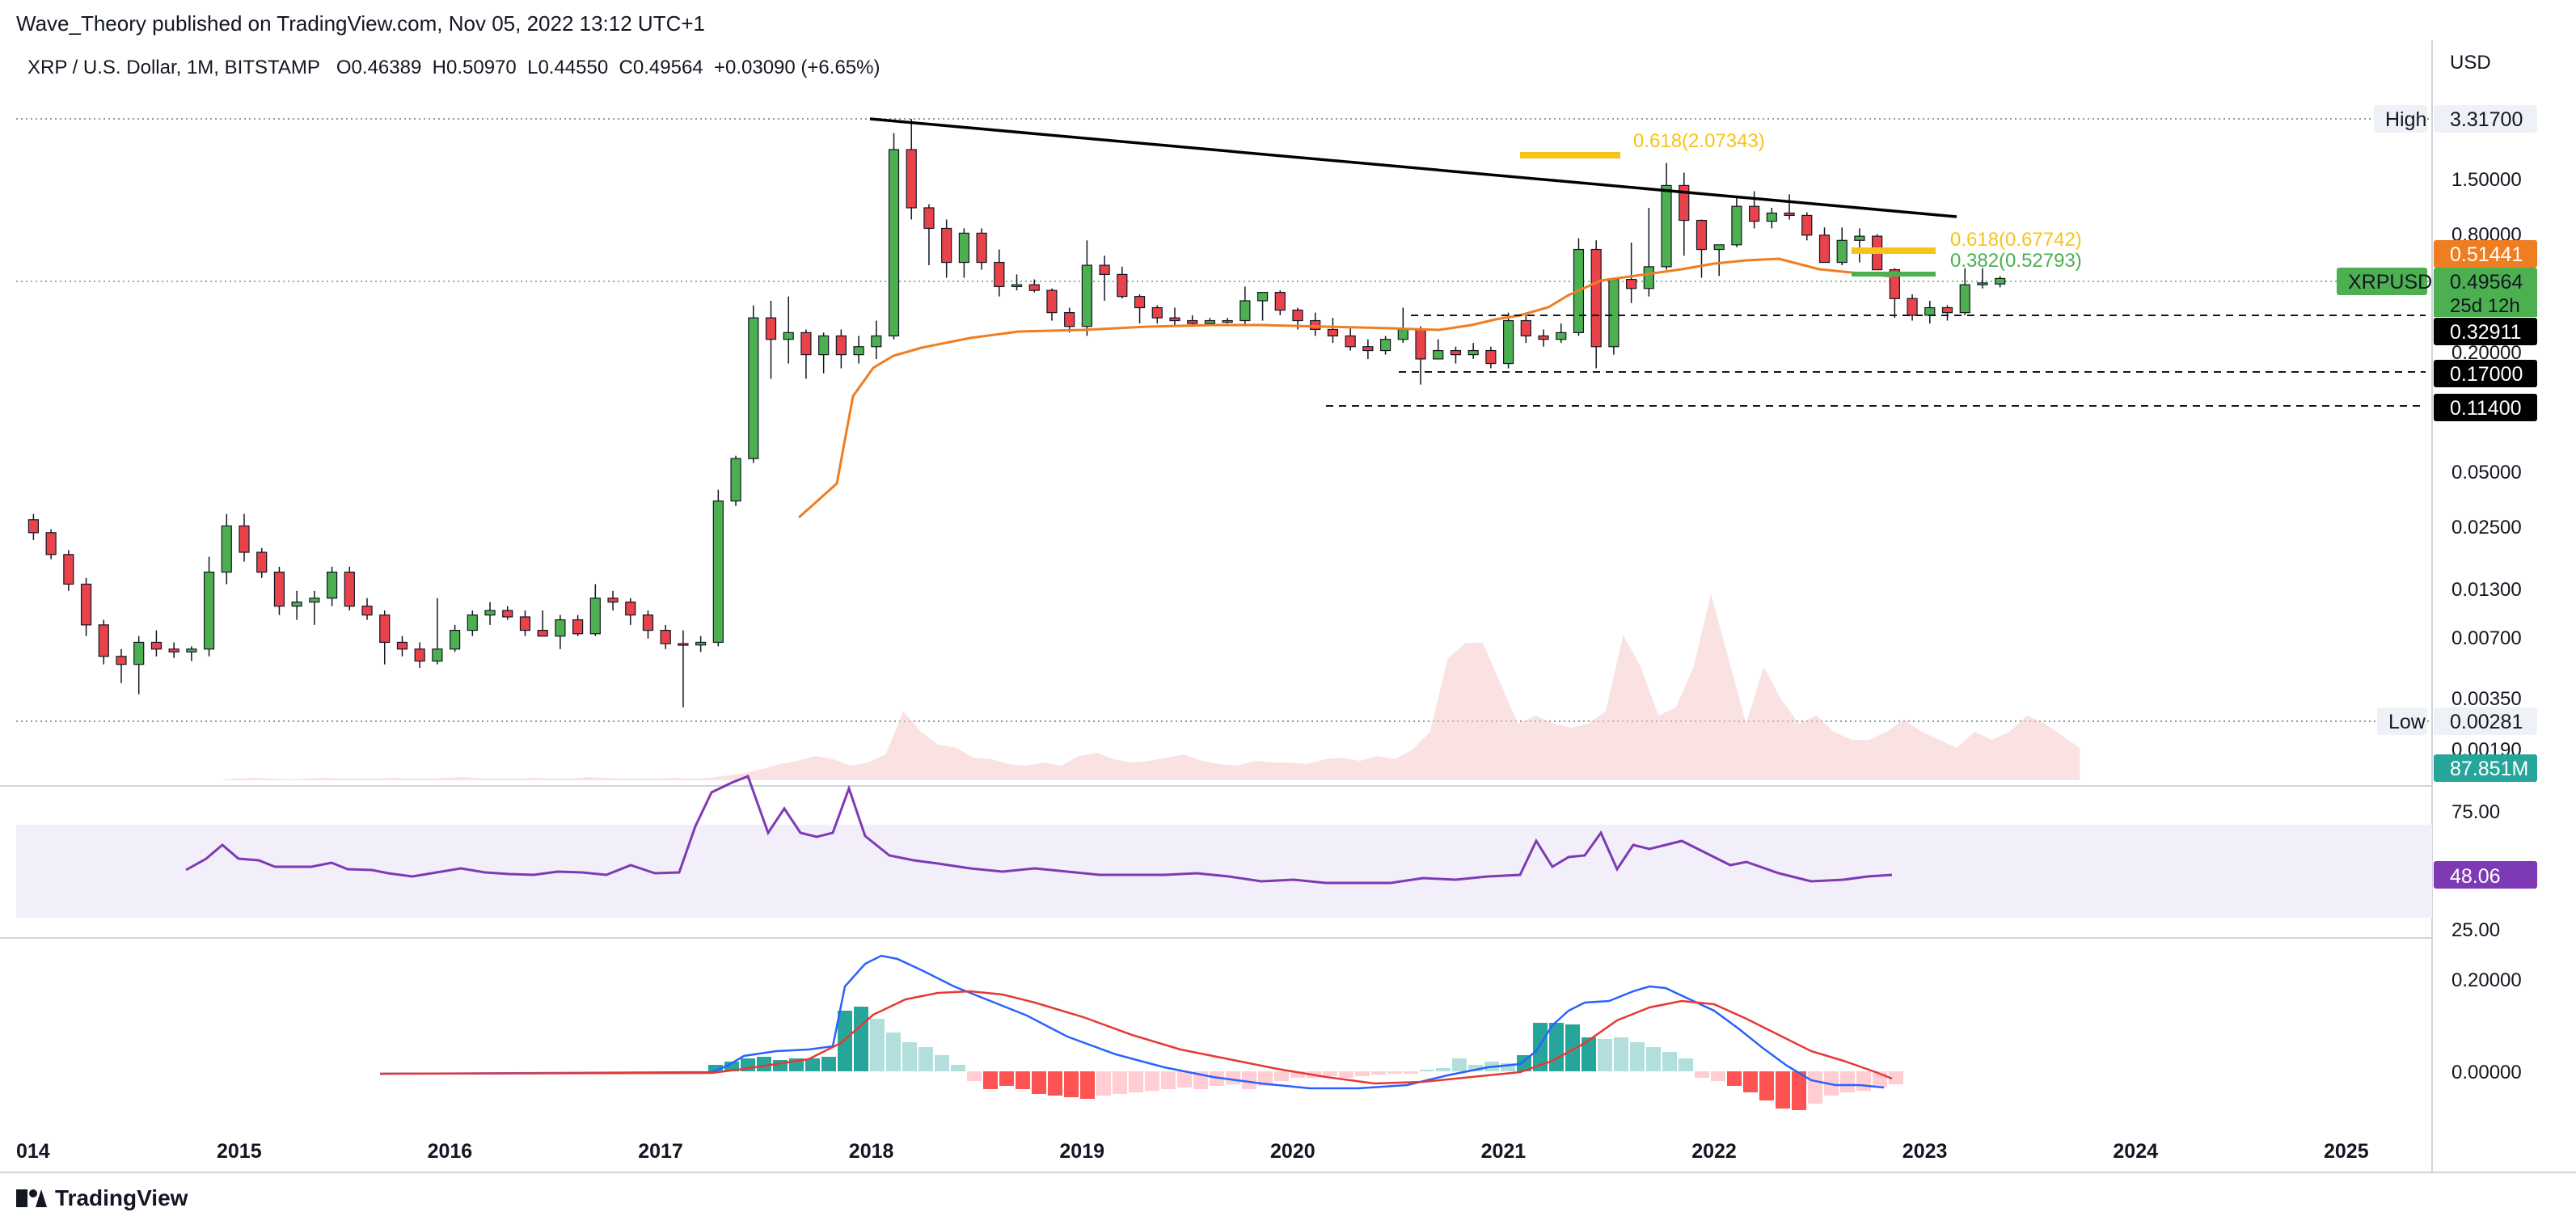  Describe the element at coordinates (2407, 722) in the screenshot. I see `low-tag: Low` at that location.